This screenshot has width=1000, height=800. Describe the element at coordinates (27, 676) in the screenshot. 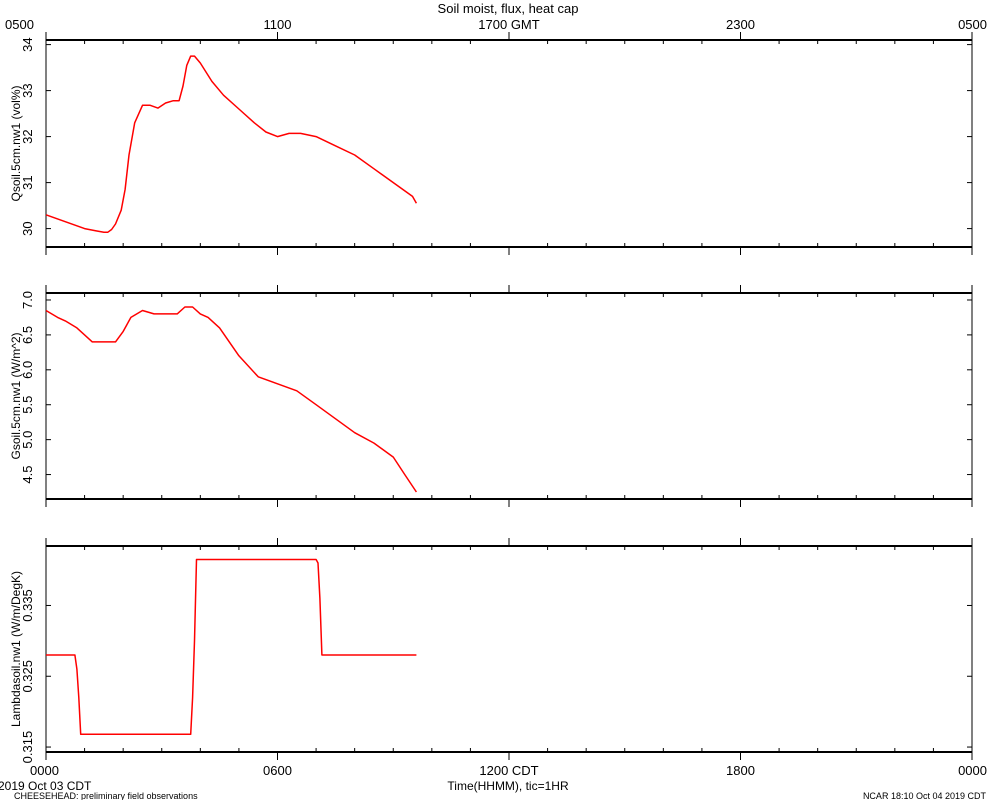

I see `panel-3-ytick-label: 0.325` at that location.